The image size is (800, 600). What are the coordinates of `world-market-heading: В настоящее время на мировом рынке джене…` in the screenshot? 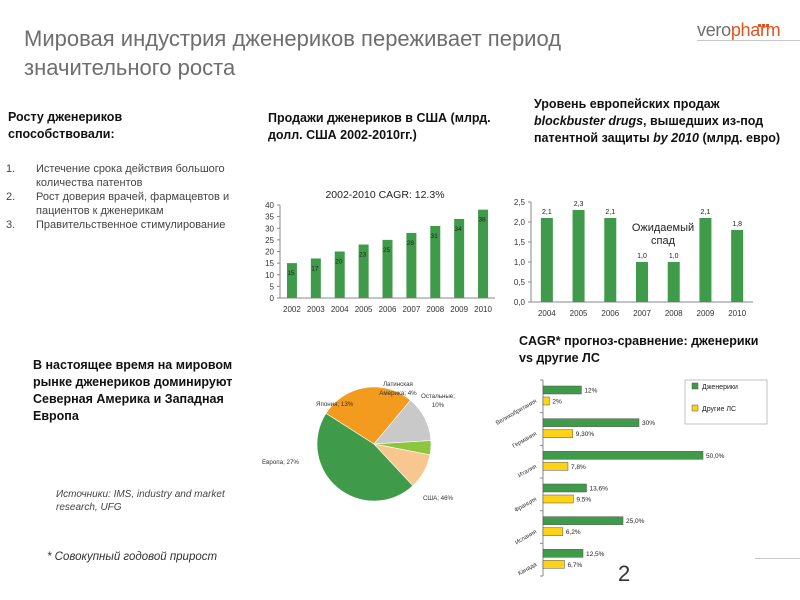 It's located at (133, 390).